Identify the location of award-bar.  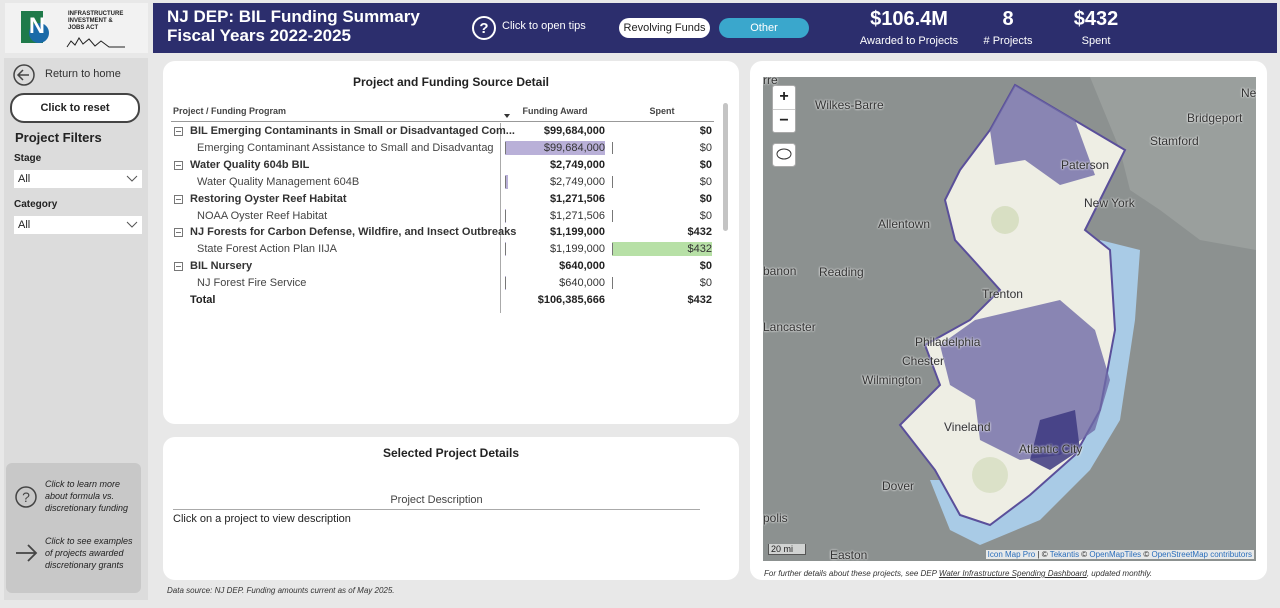
(555, 147).